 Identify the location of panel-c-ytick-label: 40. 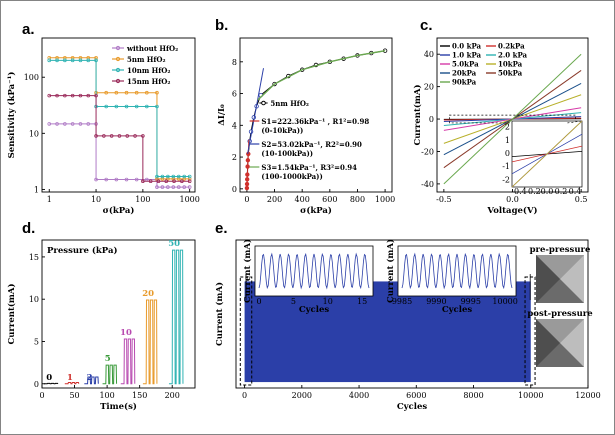
(429, 54).